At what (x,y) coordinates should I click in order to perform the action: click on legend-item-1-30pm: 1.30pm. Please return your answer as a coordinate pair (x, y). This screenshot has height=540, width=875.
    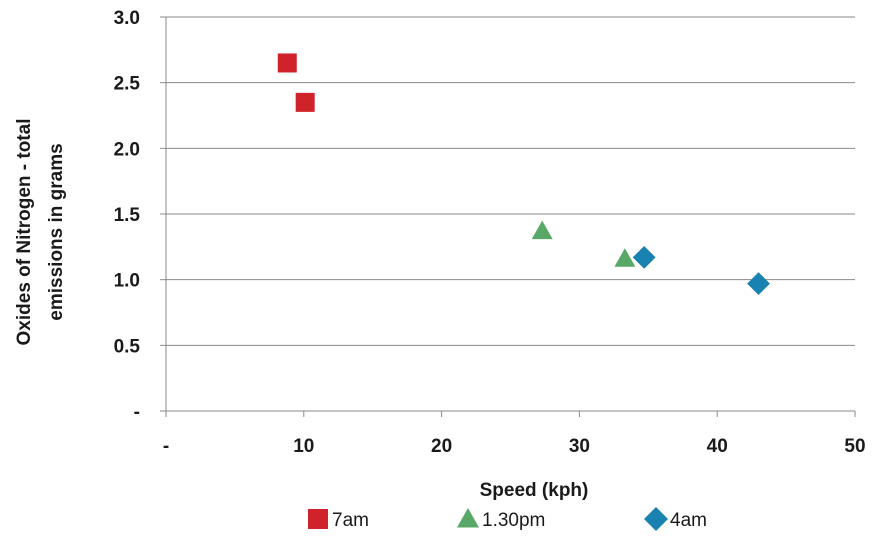
    Looking at the image, I should click on (501, 519).